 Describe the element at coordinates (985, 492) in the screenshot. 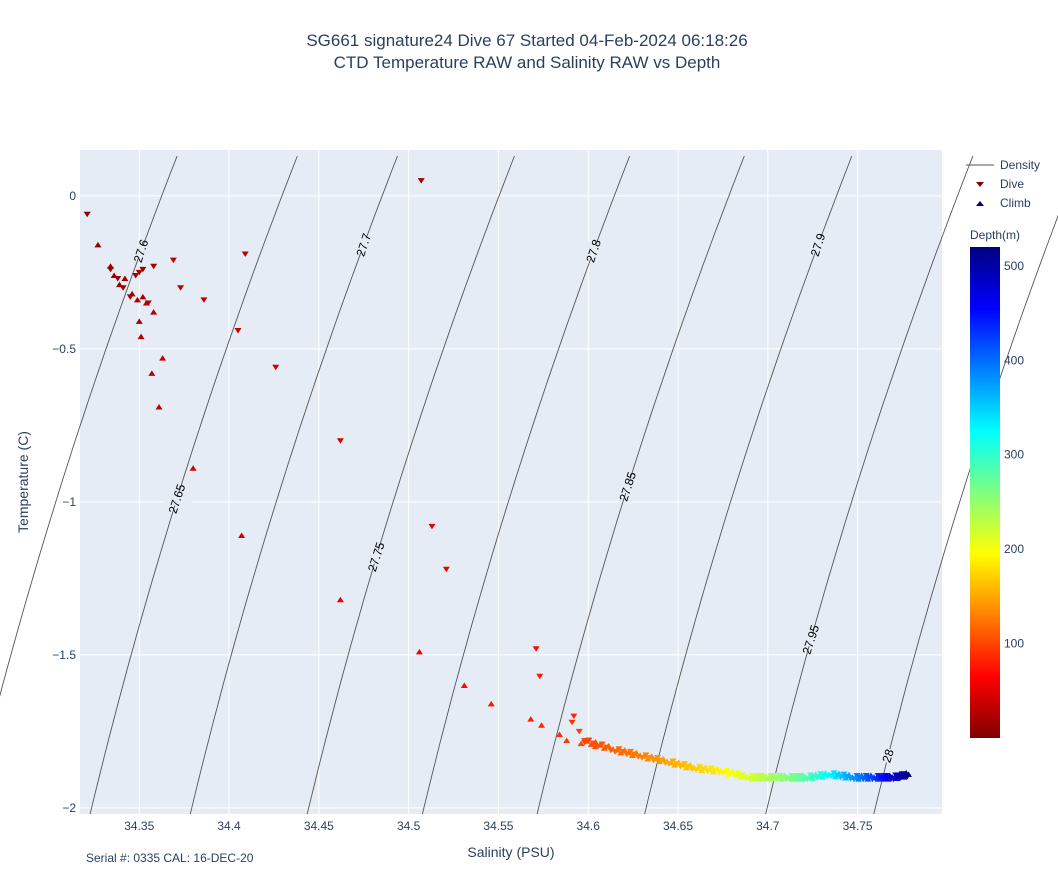

I see `colorbar-gradient` at that location.